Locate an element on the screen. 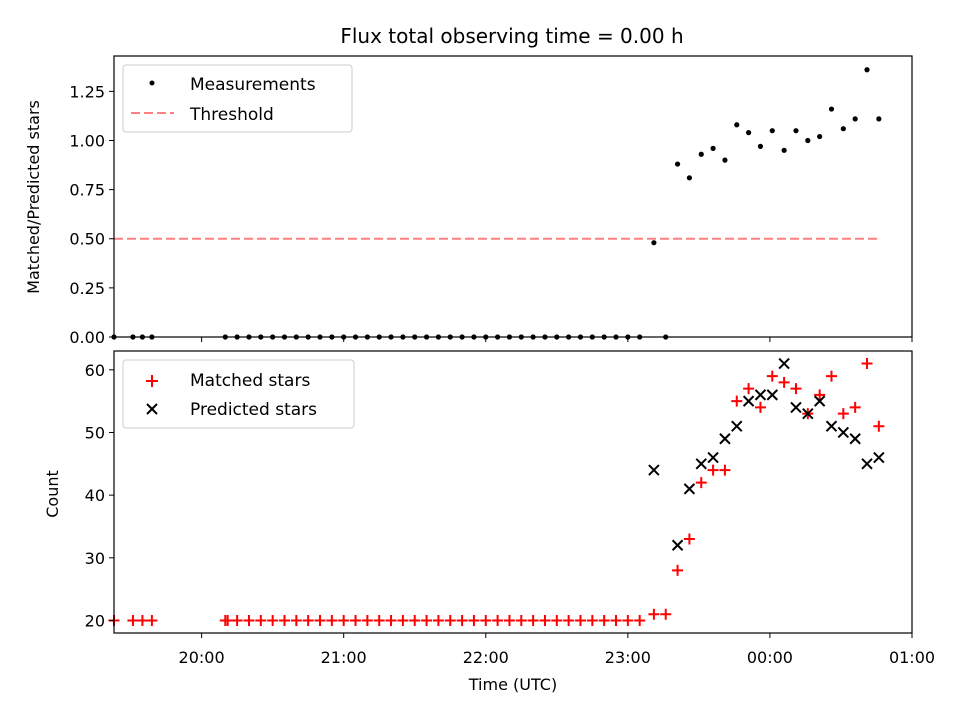 The image size is (960, 720). top-y-tick-label: 0.50 is located at coordinates (87, 239).